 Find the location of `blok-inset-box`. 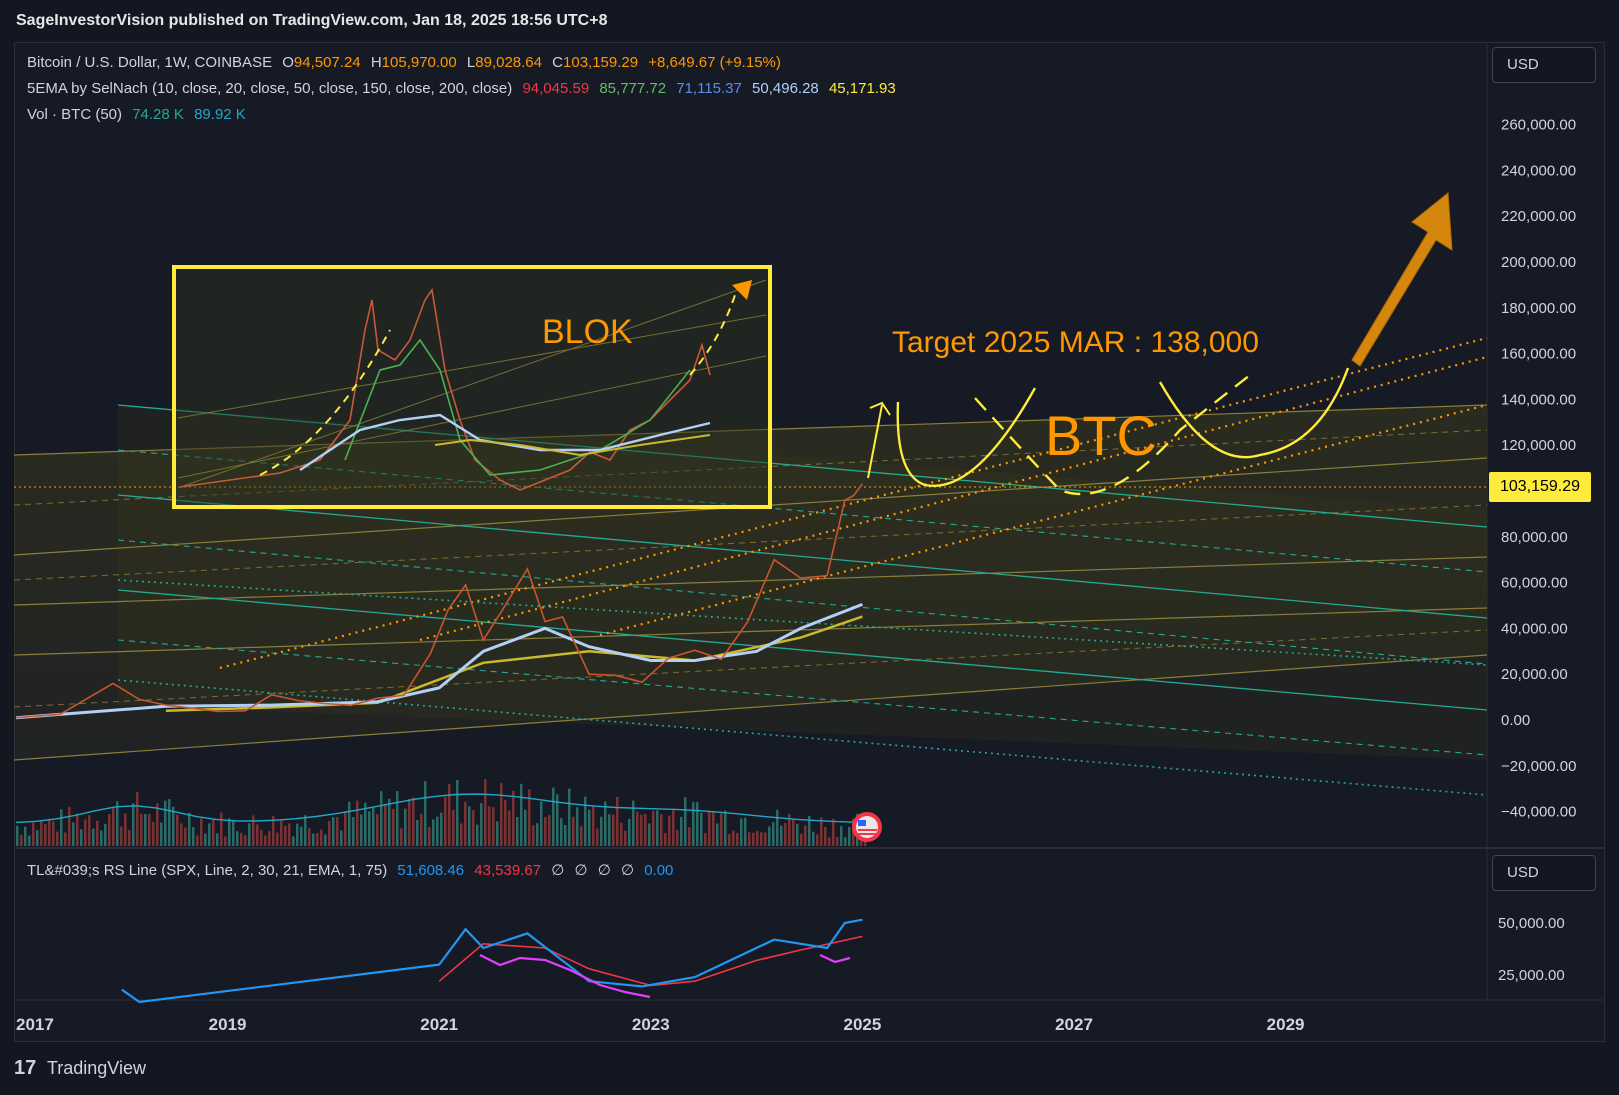

blok-inset-box is located at coordinates (472, 387).